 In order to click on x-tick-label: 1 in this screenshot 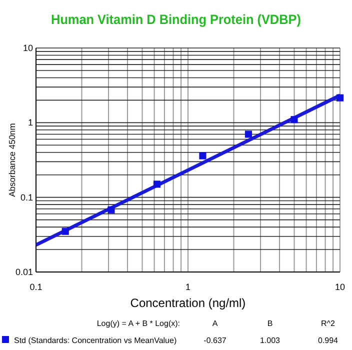, I will do `click(188, 287)`.